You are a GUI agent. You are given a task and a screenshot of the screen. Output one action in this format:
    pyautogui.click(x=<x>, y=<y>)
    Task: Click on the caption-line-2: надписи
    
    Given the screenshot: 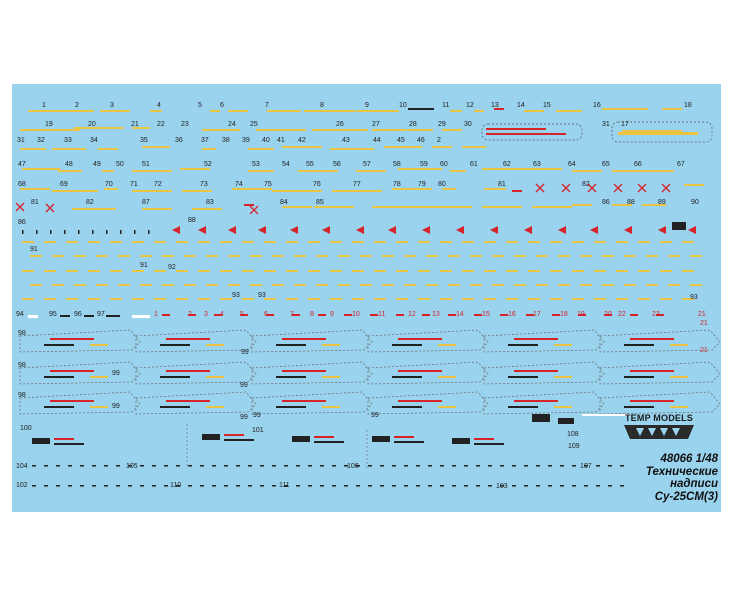 What is the action you would take?
    pyautogui.click(x=694, y=484)
    